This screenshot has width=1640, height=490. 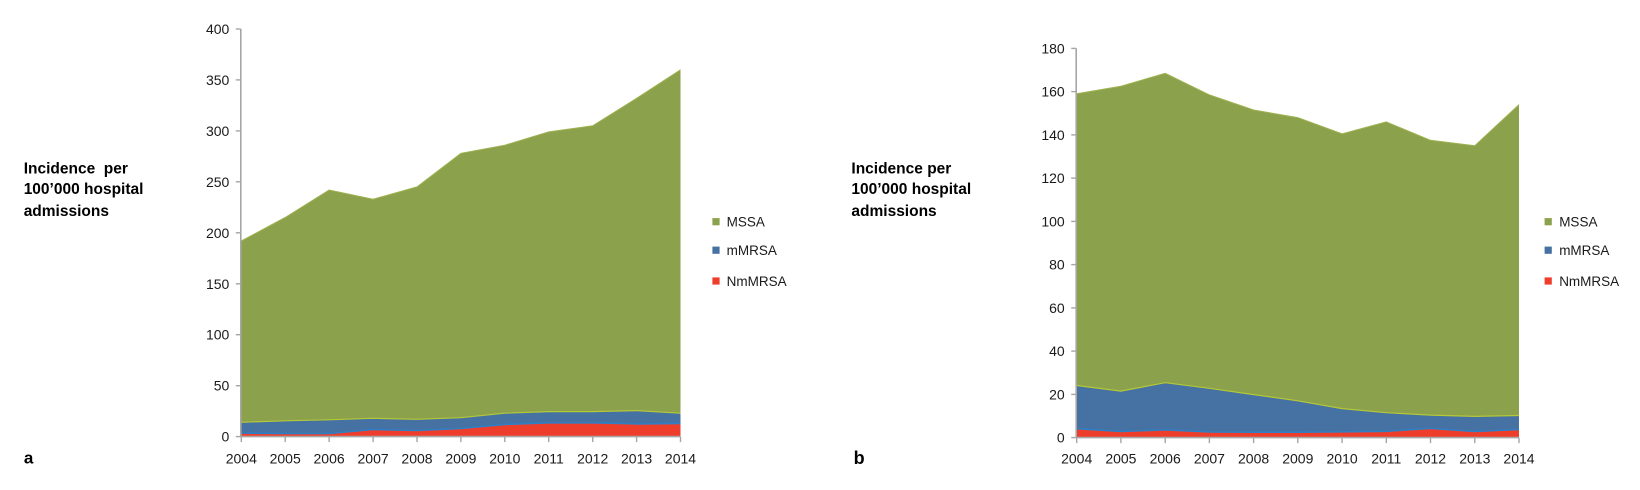 I want to click on svg-text: 40, so click(x=1057, y=351).